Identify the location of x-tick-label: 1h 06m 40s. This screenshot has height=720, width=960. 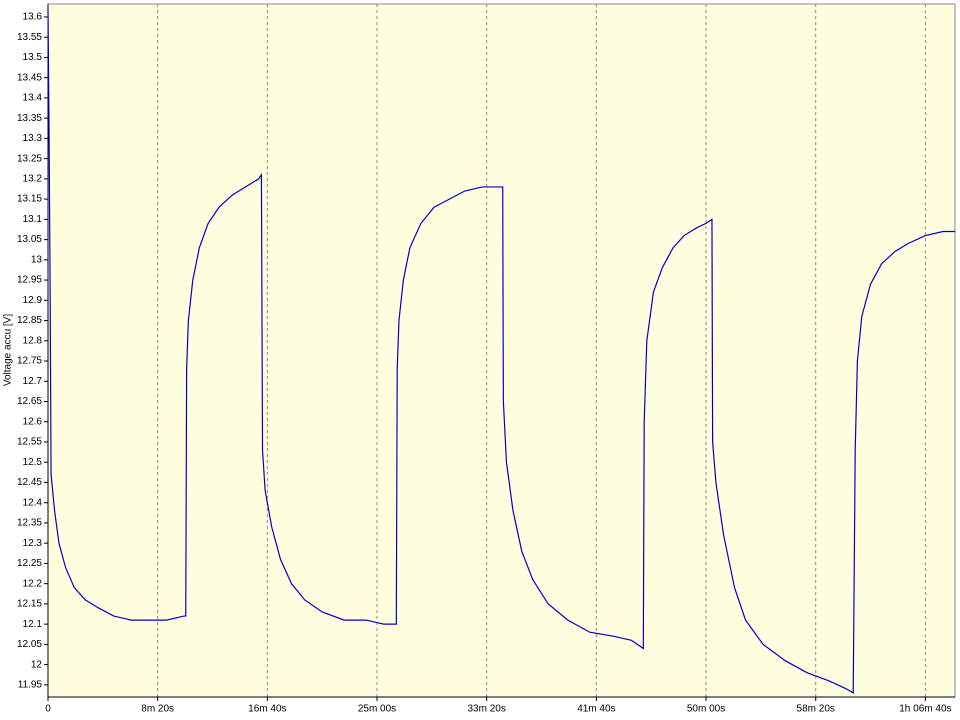
(925, 709).